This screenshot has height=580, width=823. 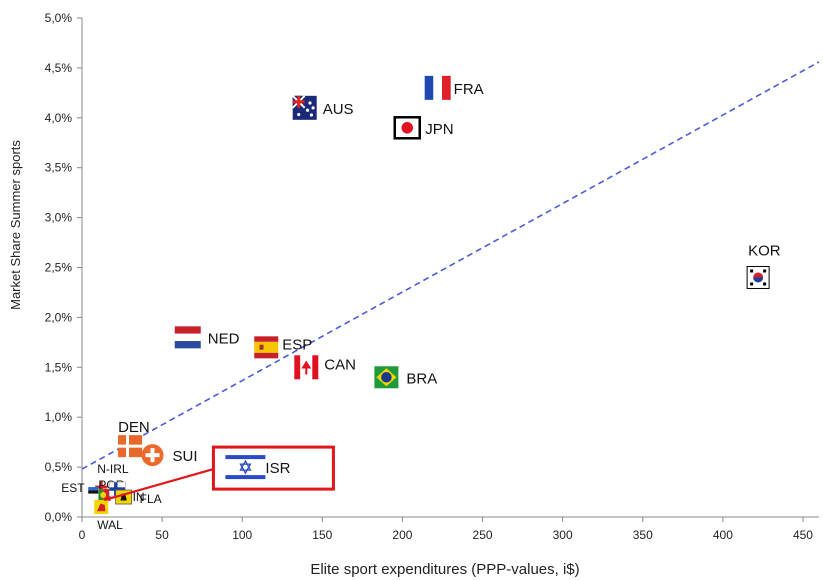 I want to click on point-label-sui: SUI, so click(x=184, y=456).